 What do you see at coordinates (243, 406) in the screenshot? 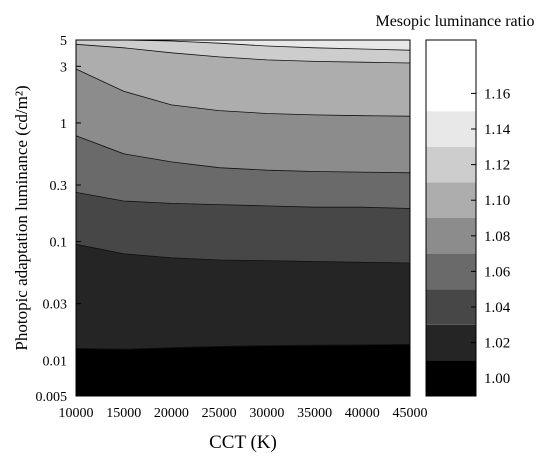
I see `x-axis-ticks: 10000 15000 20000 25000 30000 35000 40000 45000` at bounding box center [243, 406].